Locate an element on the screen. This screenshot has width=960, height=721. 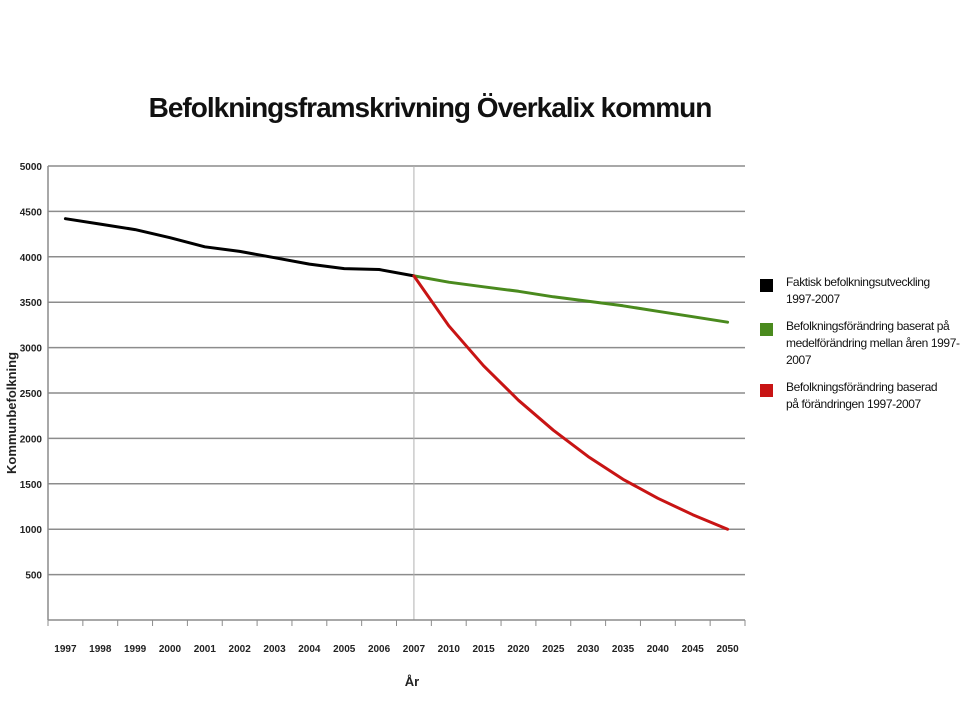
x-tick-label: 1998 is located at coordinates (100, 649).